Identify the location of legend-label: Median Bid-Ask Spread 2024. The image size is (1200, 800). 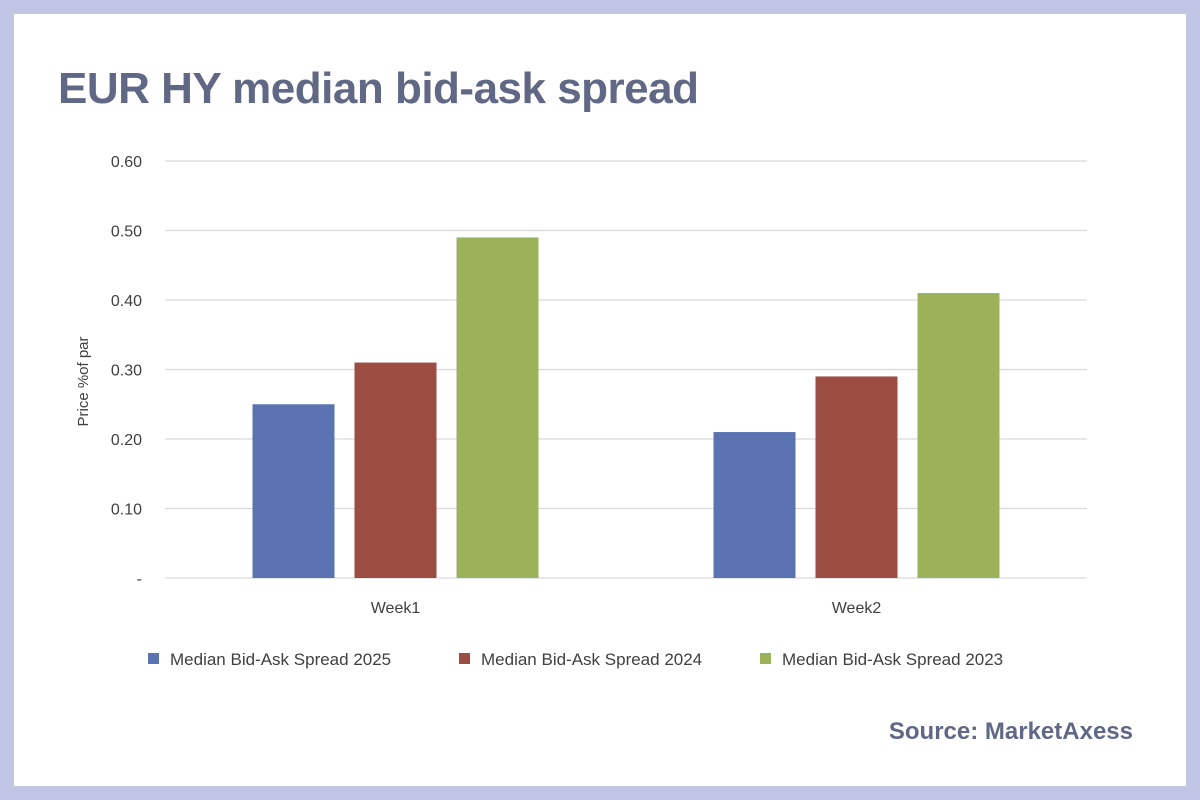
(591, 659).